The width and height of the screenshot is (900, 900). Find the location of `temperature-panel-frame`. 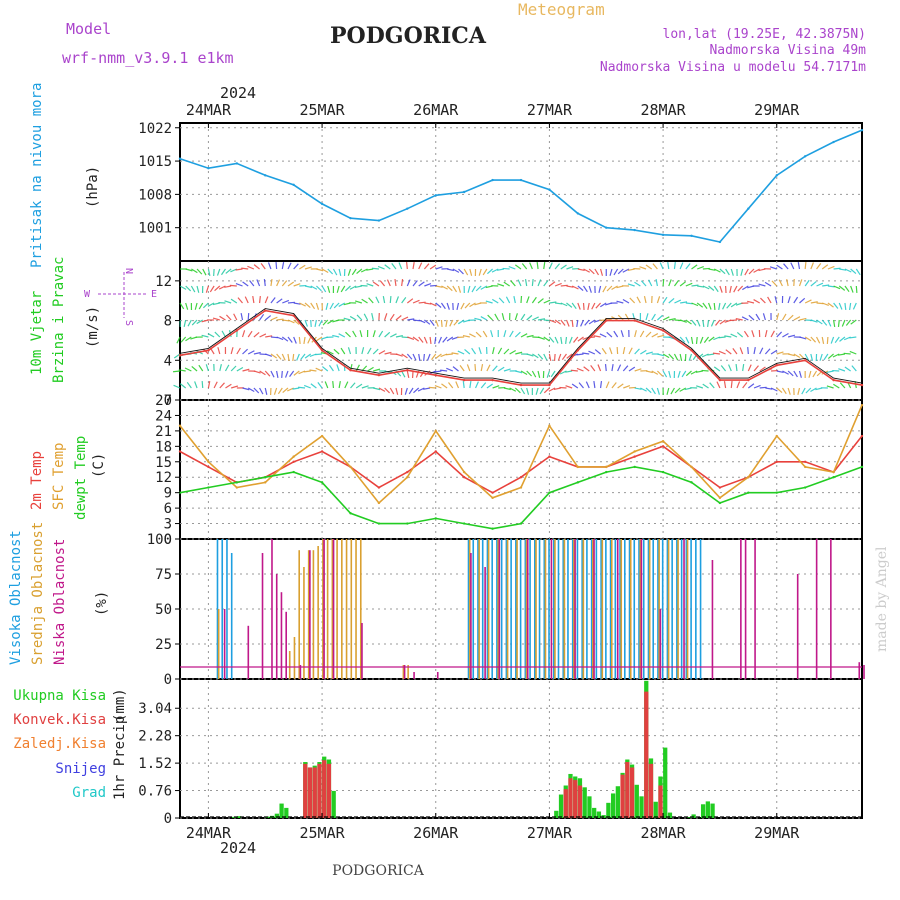

temperature-panel-frame is located at coordinates (521, 469).